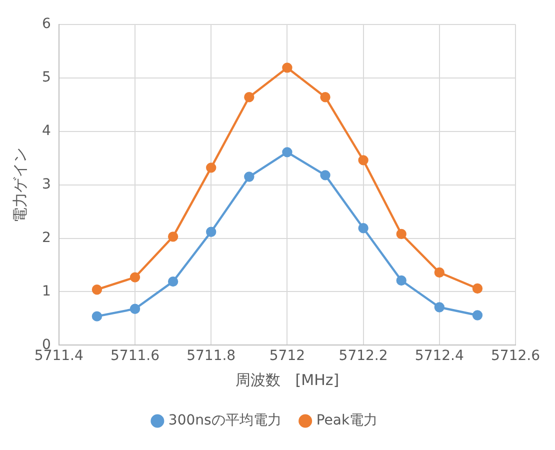 The width and height of the screenshot is (555, 450). What do you see at coordinates (515, 356) in the screenshot?
I see `x-tick-label: 5712.6` at bounding box center [515, 356].